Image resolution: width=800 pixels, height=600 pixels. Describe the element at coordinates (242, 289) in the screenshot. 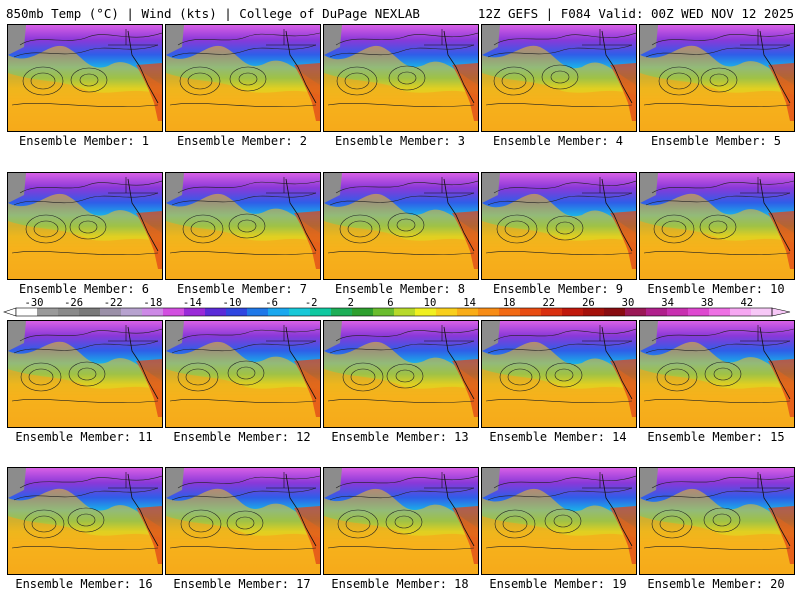

I see `ensemble-member-label: Ensemble Member: 7` at that location.